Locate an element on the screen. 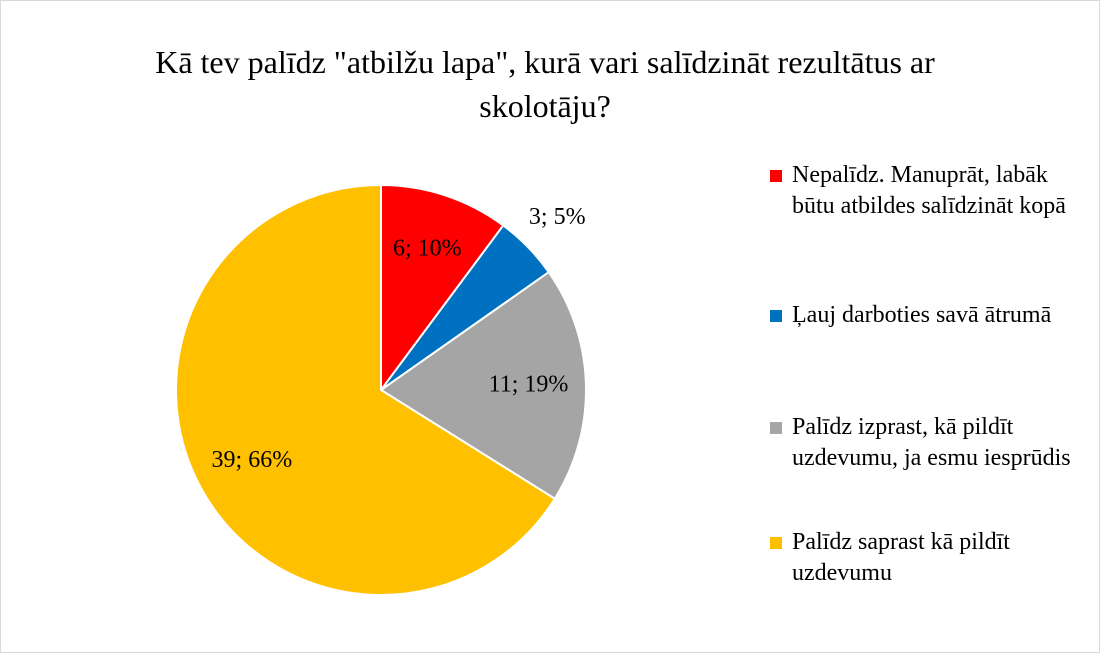  legend-label: Ļauj darboties savā ātrumā is located at coordinates (922, 315).